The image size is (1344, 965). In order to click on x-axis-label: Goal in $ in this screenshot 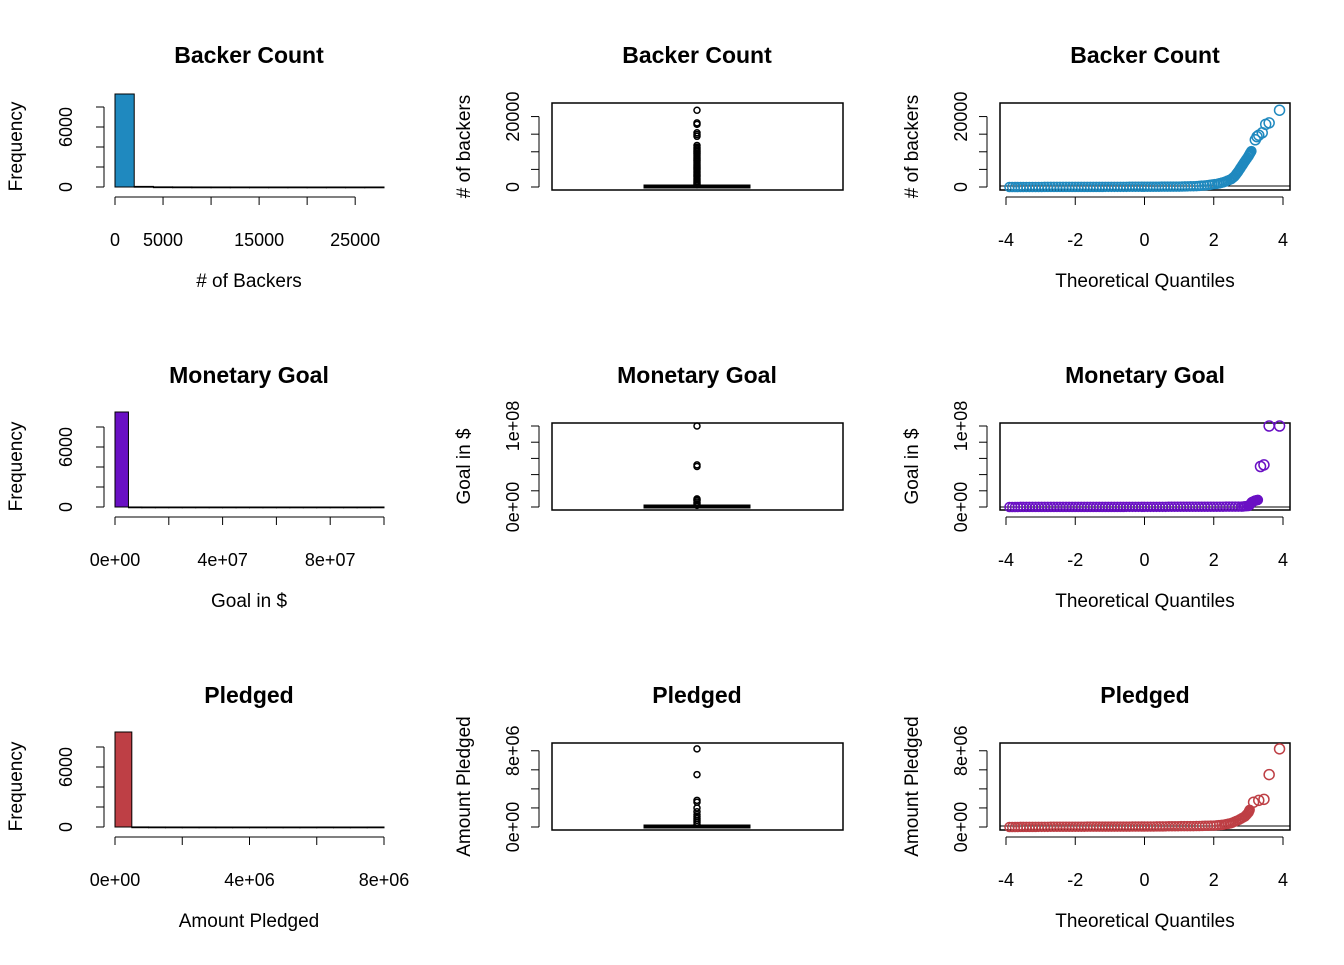, I will do `click(249, 601)`.